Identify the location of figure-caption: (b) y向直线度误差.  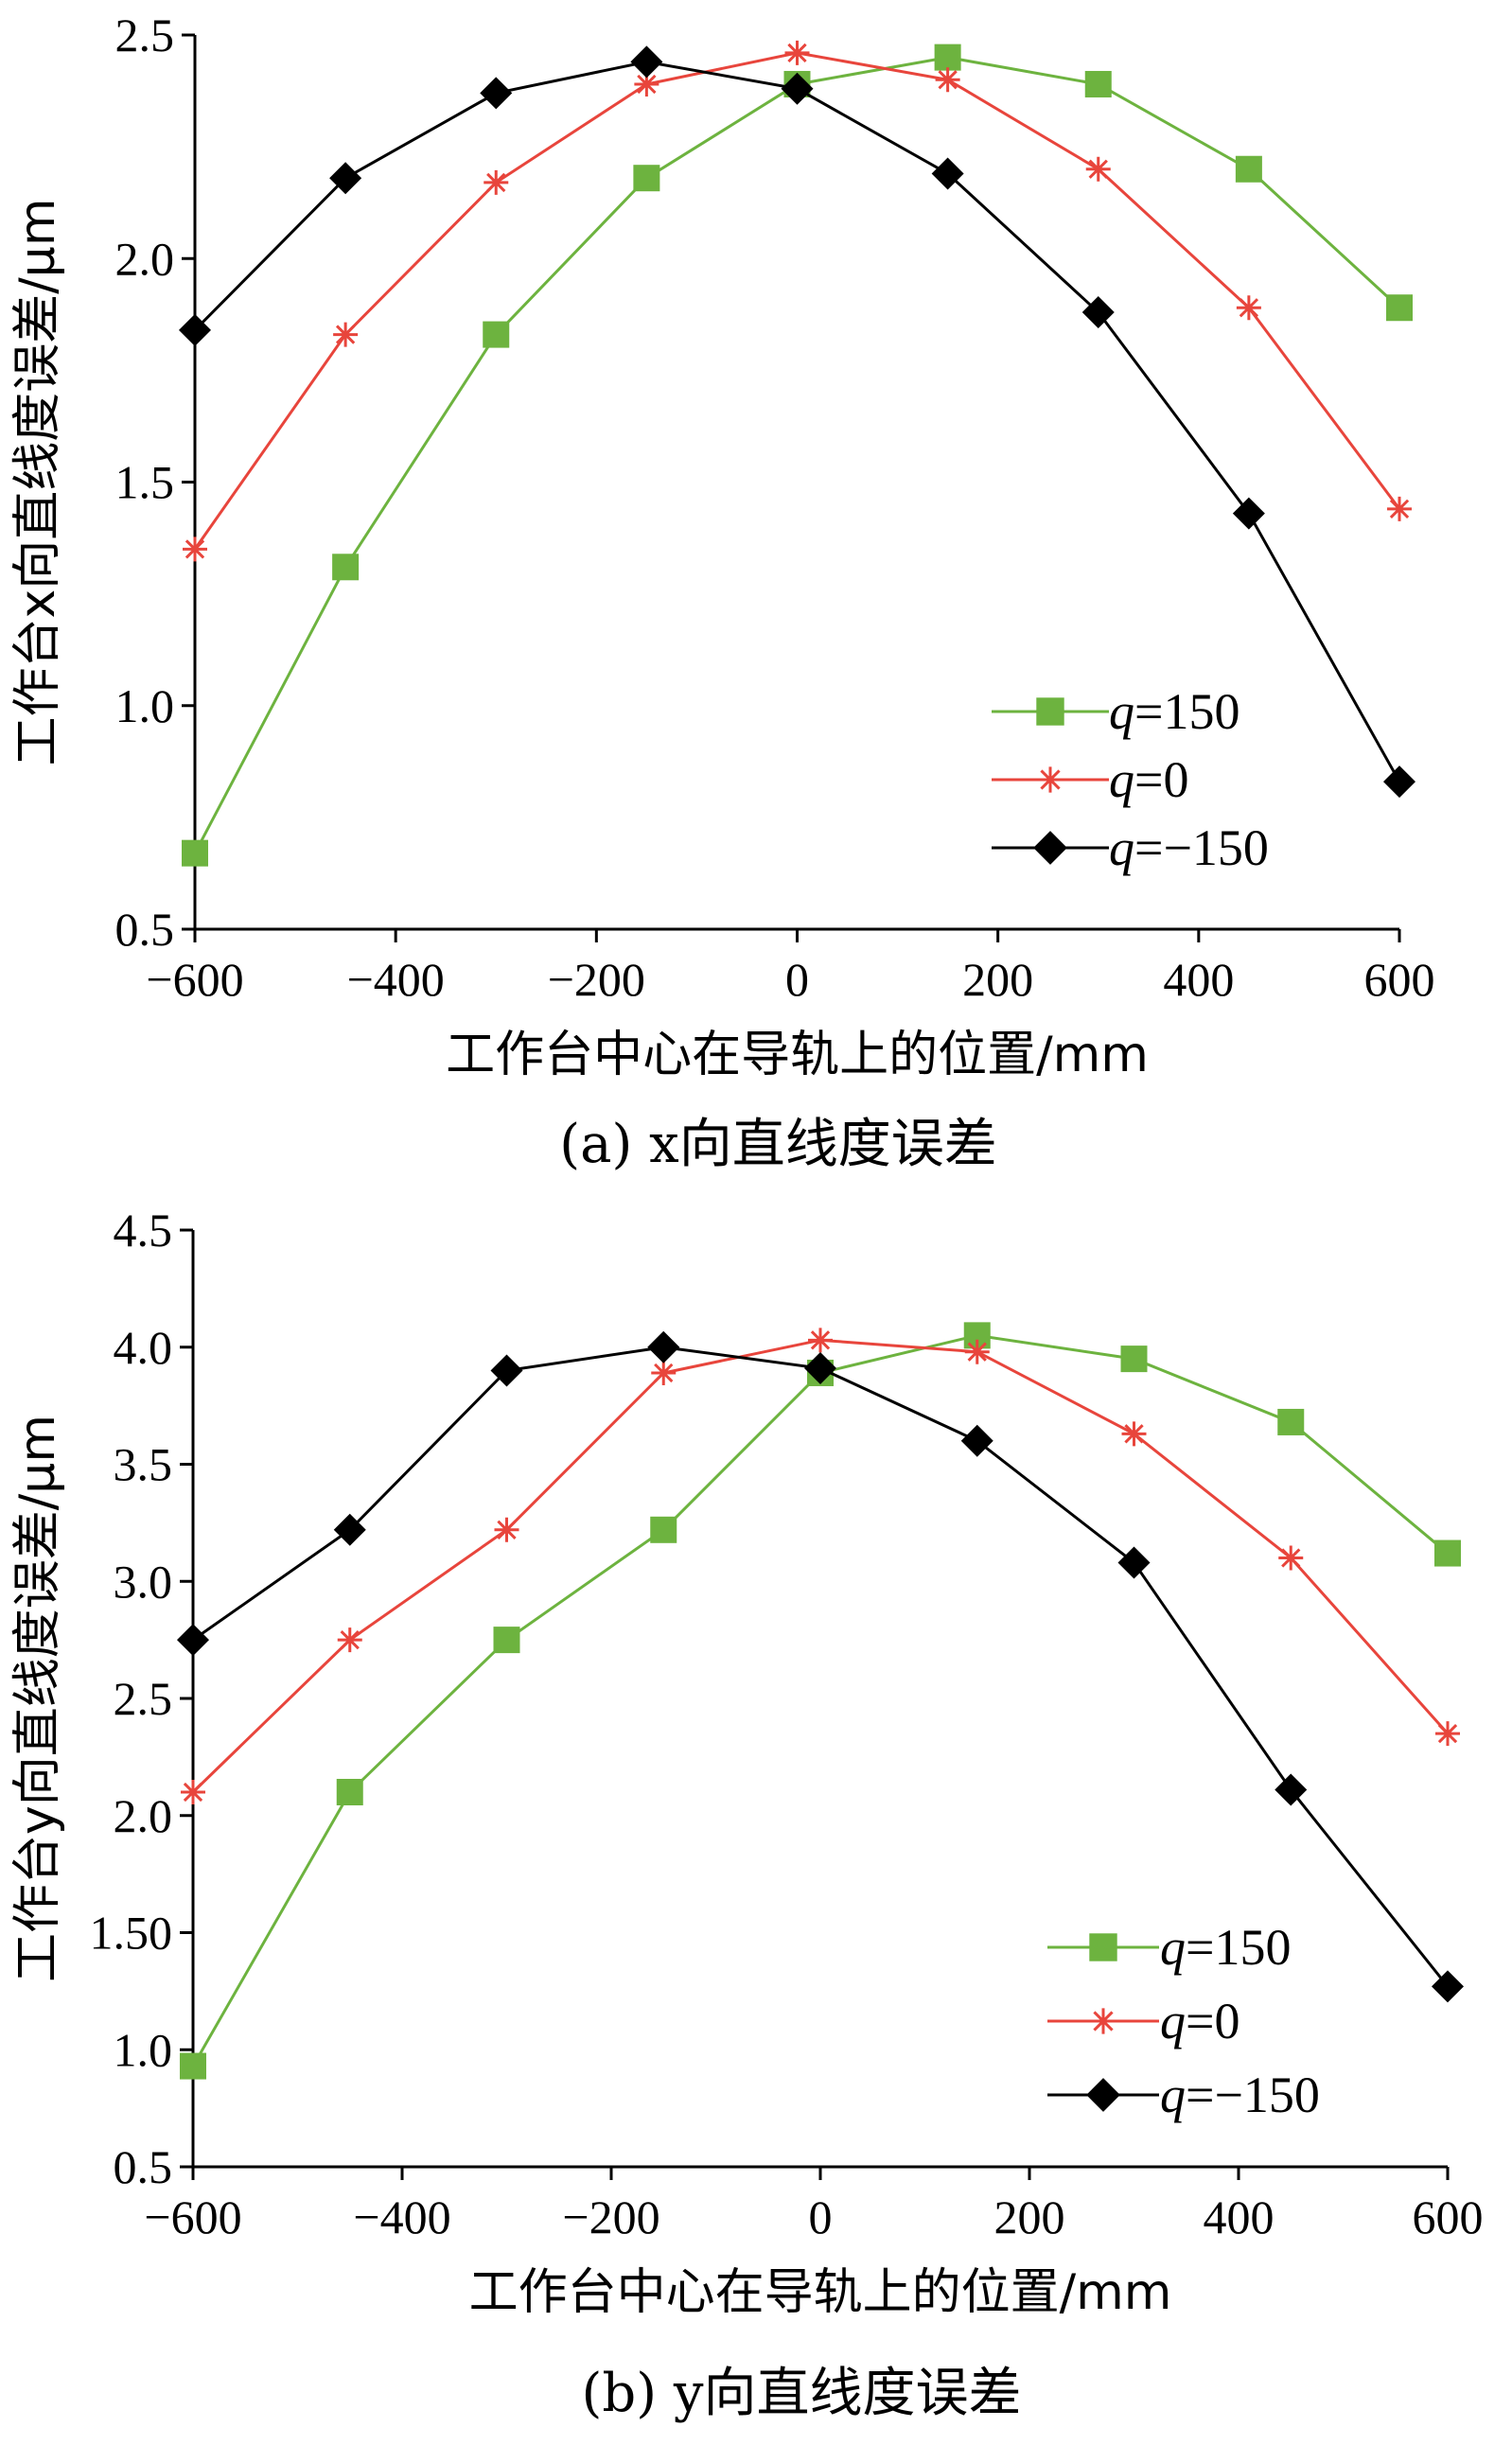
(802, 2394).